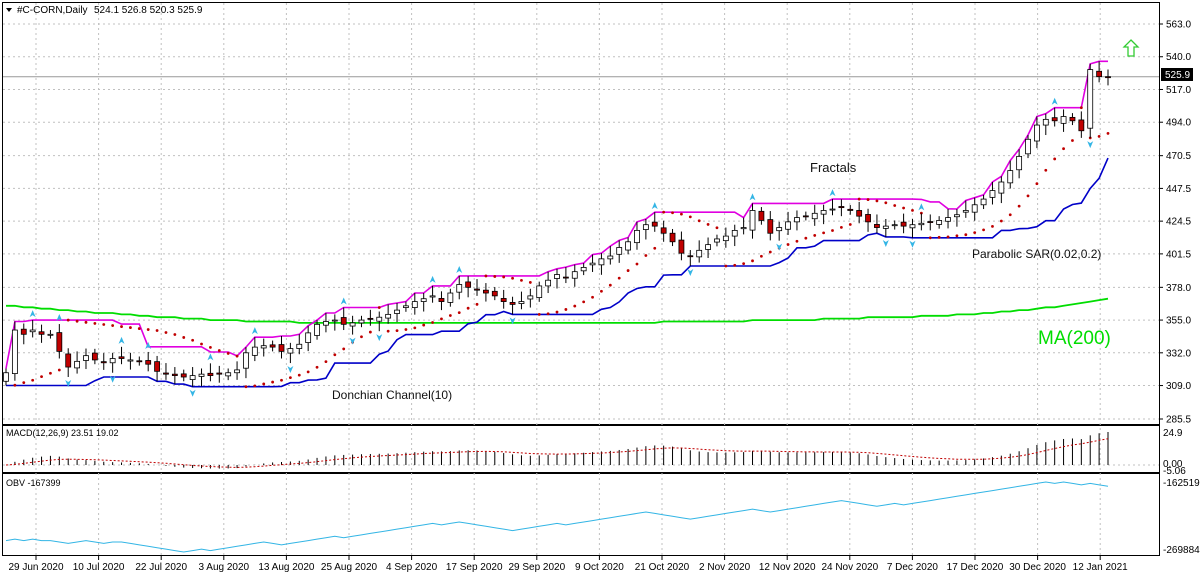  Describe the element at coordinates (1178, 57) in the screenshot. I see `price-tick-label: 540.0` at that location.